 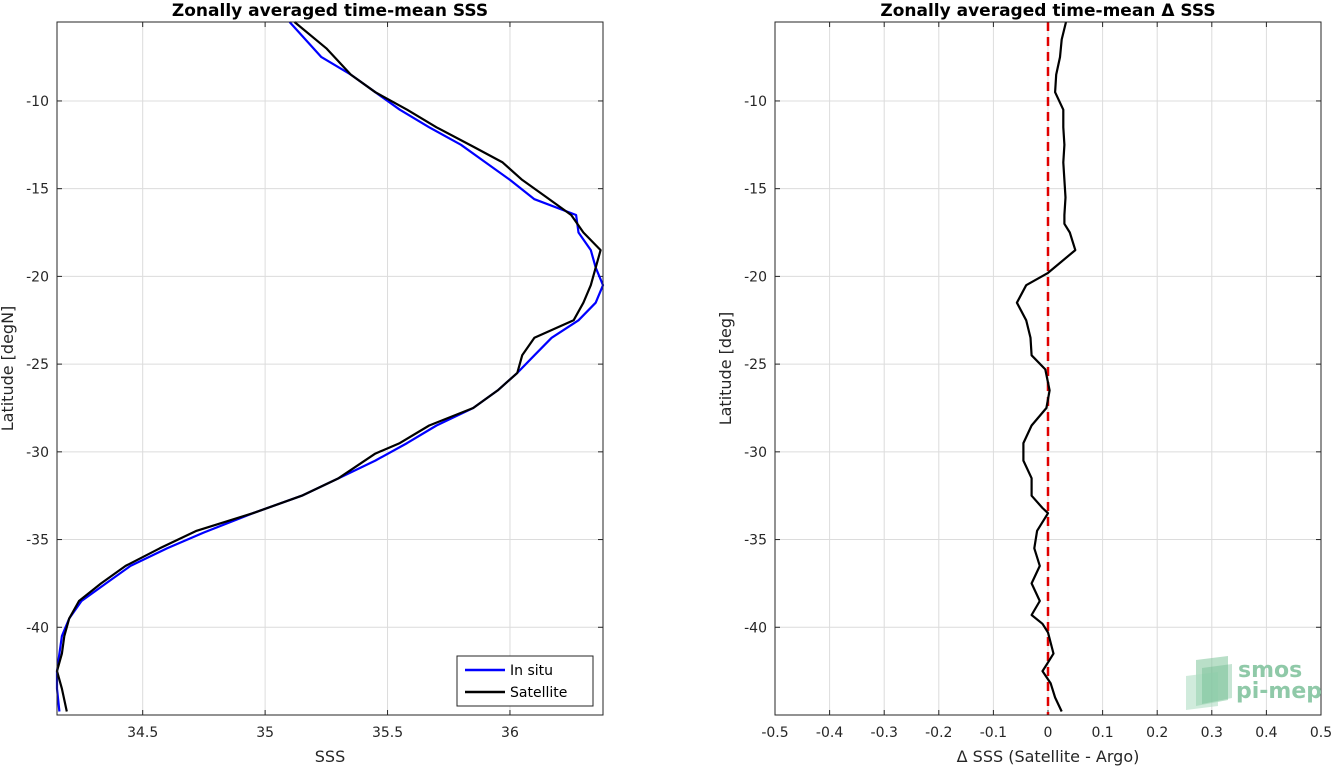 What do you see at coordinates (829, 733) in the screenshot?
I see `x-tick-label: -0.4` at bounding box center [829, 733].